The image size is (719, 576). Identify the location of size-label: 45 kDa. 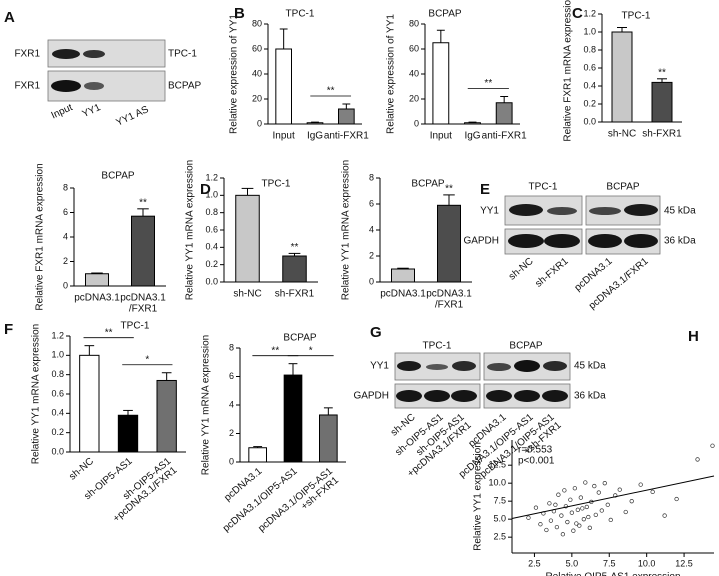
(590, 366).